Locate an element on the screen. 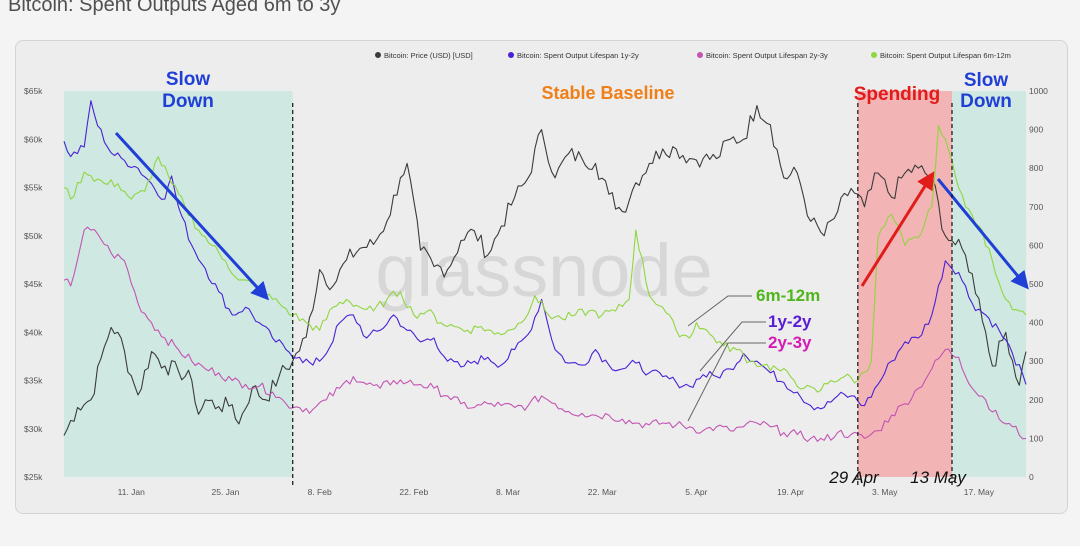 This screenshot has width=1080, height=546. y-left-tick-label: $65k is located at coordinates (33, 91).